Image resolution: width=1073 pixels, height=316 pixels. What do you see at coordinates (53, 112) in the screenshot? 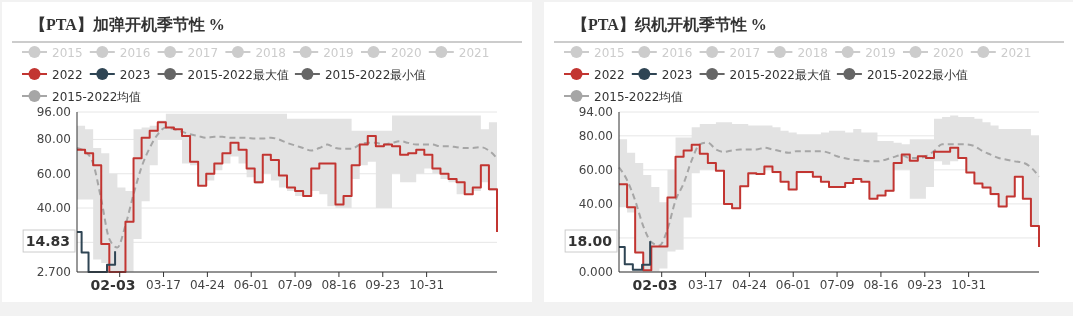
I see `y-tick-label: 96.00` at bounding box center [53, 112].